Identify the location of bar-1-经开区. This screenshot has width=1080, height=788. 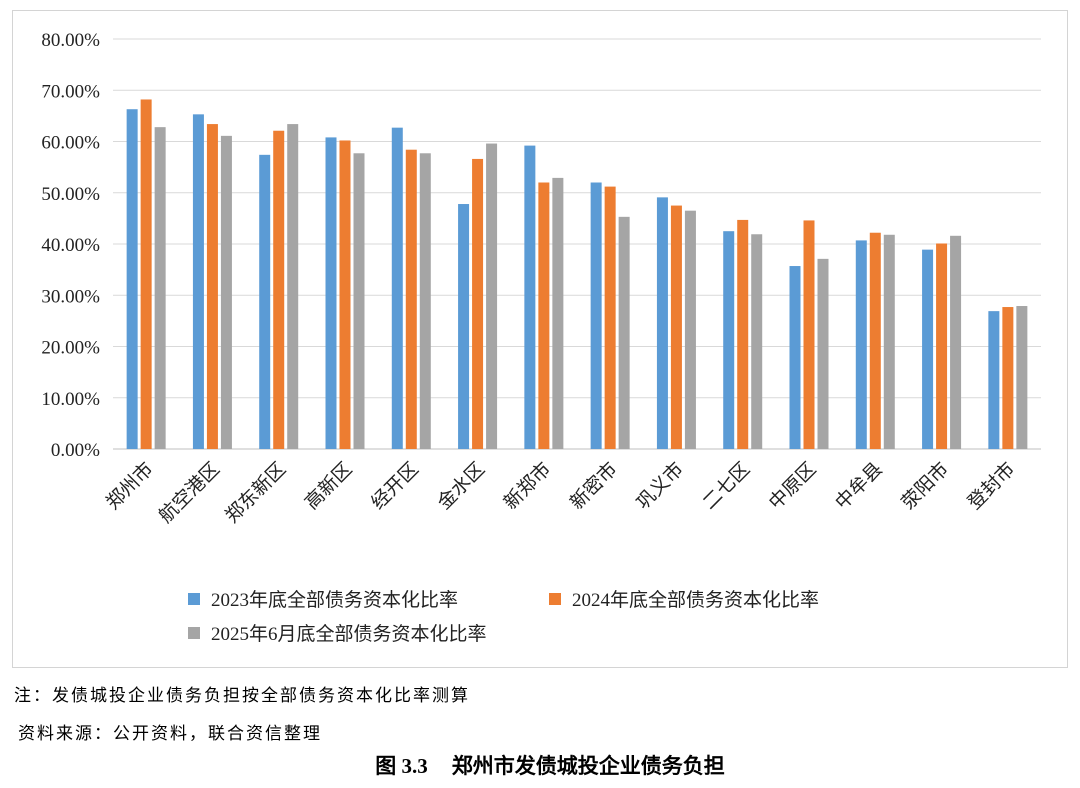
(397, 288).